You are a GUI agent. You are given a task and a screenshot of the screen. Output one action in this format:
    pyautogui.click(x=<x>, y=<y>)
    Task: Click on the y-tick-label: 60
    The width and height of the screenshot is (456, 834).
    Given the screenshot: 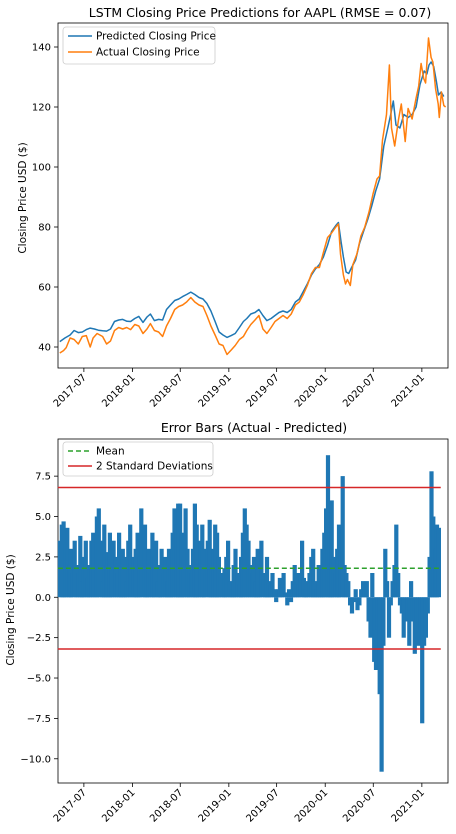 What is the action you would take?
    pyautogui.click(x=44, y=288)
    